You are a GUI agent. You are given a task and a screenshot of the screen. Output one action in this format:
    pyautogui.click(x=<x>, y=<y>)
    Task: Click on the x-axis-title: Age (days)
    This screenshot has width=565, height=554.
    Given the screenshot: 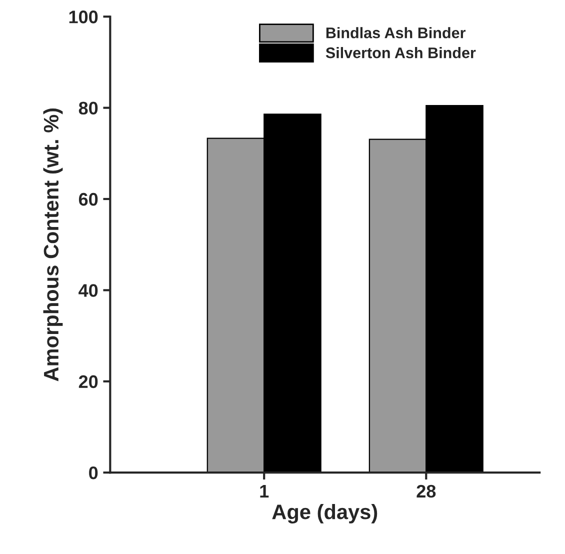 What is the action you would take?
    pyautogui.click(x=325, y=514)
    